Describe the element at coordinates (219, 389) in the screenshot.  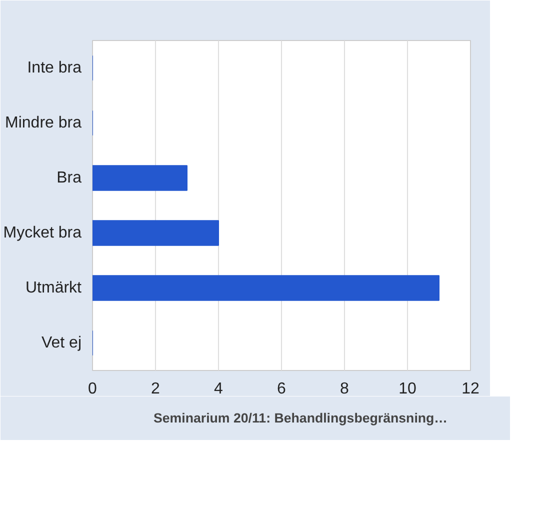
I see `x-tick-label: 4` at that location.